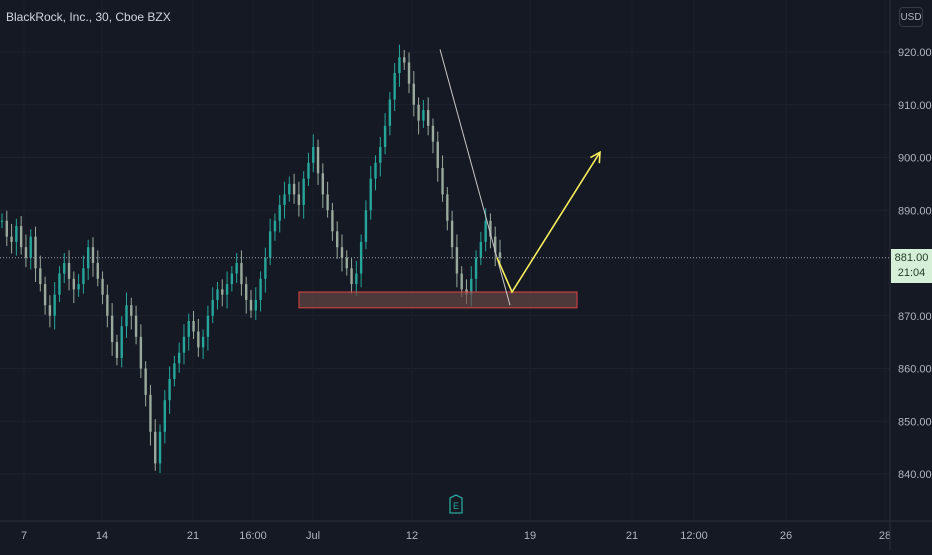 The width and height of the screenshot is (932, 555). Describe the element at coordinates (786, 536) in the screenshot. I see `x-tick-label: 26` at that location.